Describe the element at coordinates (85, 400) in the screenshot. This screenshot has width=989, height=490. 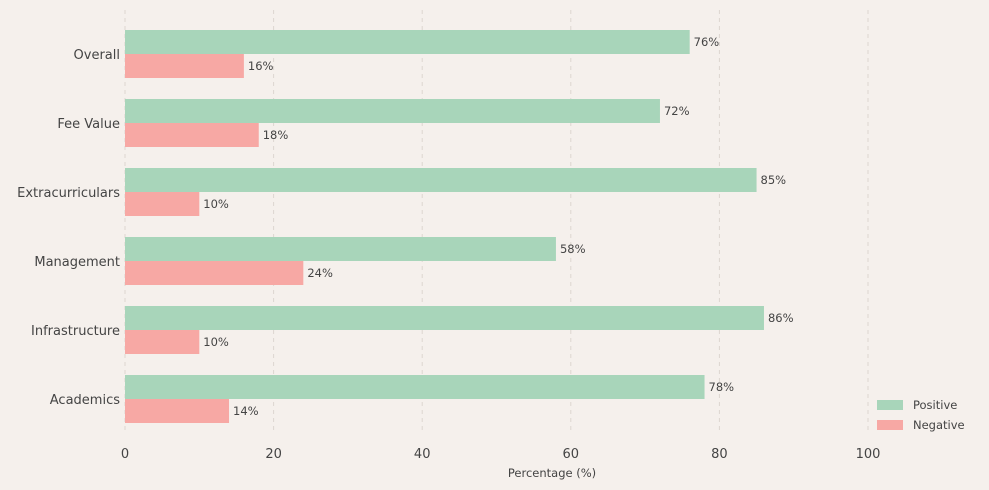
I see `category-label: Academics` at that location.